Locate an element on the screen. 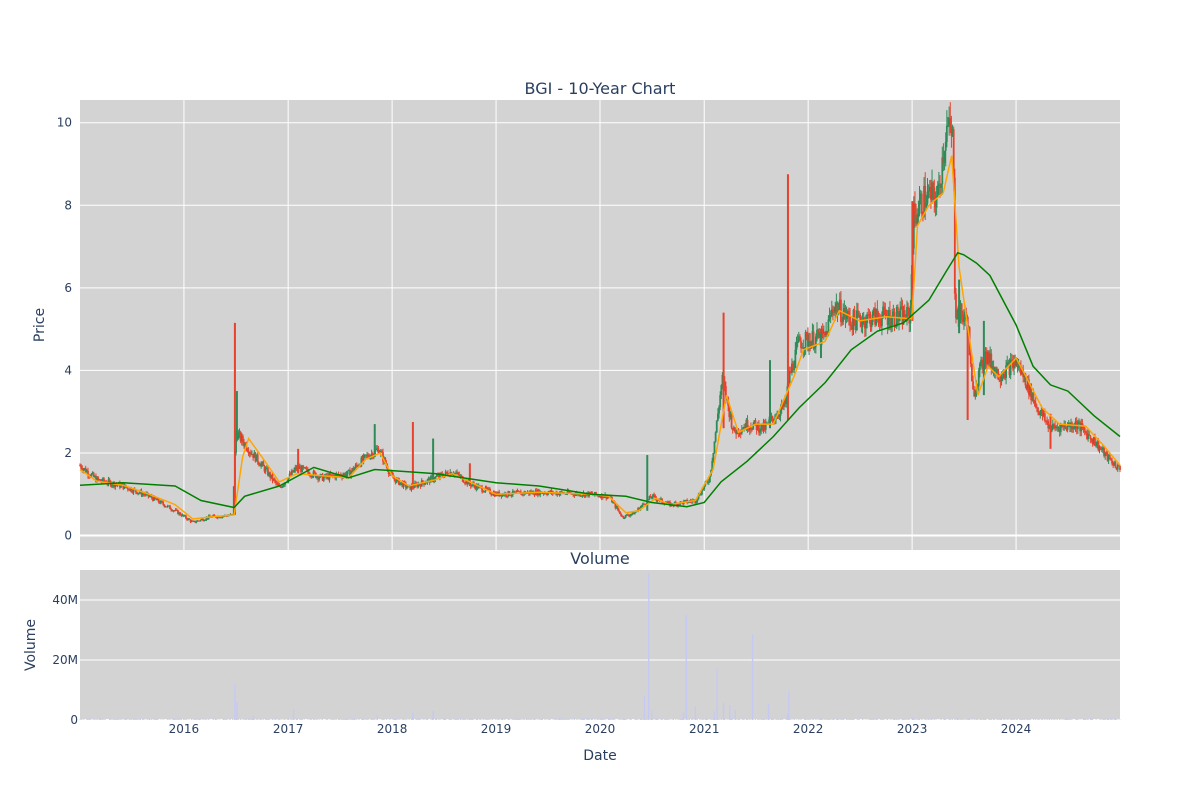 The width and height of the screenshot is (1200, 800). price-y-tick-labels: 0 2 4 6 8 10 is located at coordinates (64, 329).